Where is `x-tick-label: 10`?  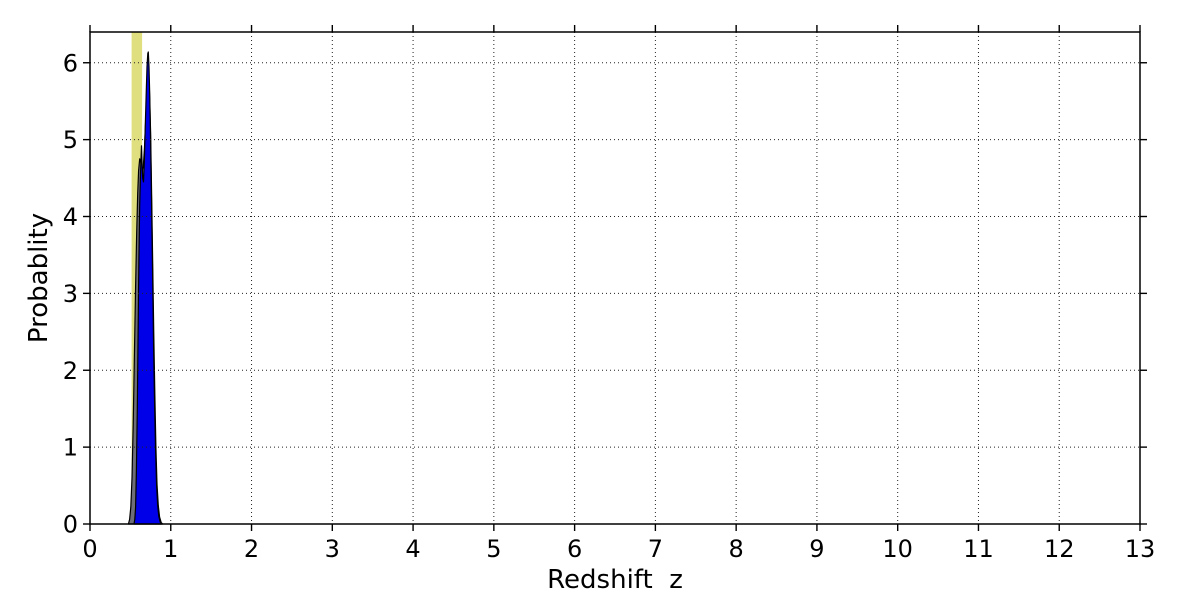
x-tick-label: 10 is located at coordinates (897, 549).